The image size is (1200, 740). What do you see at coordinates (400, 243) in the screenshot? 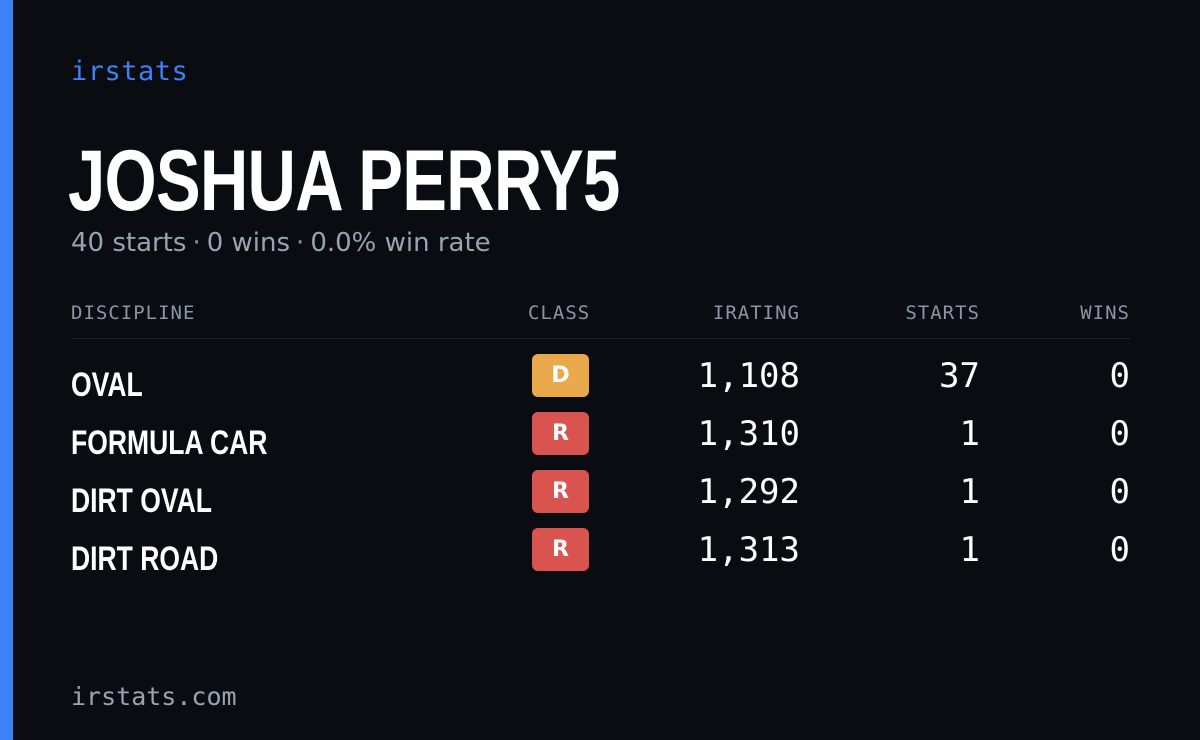
I see `win-rate: 0.0% win rate` at bounding box center [400, 243].